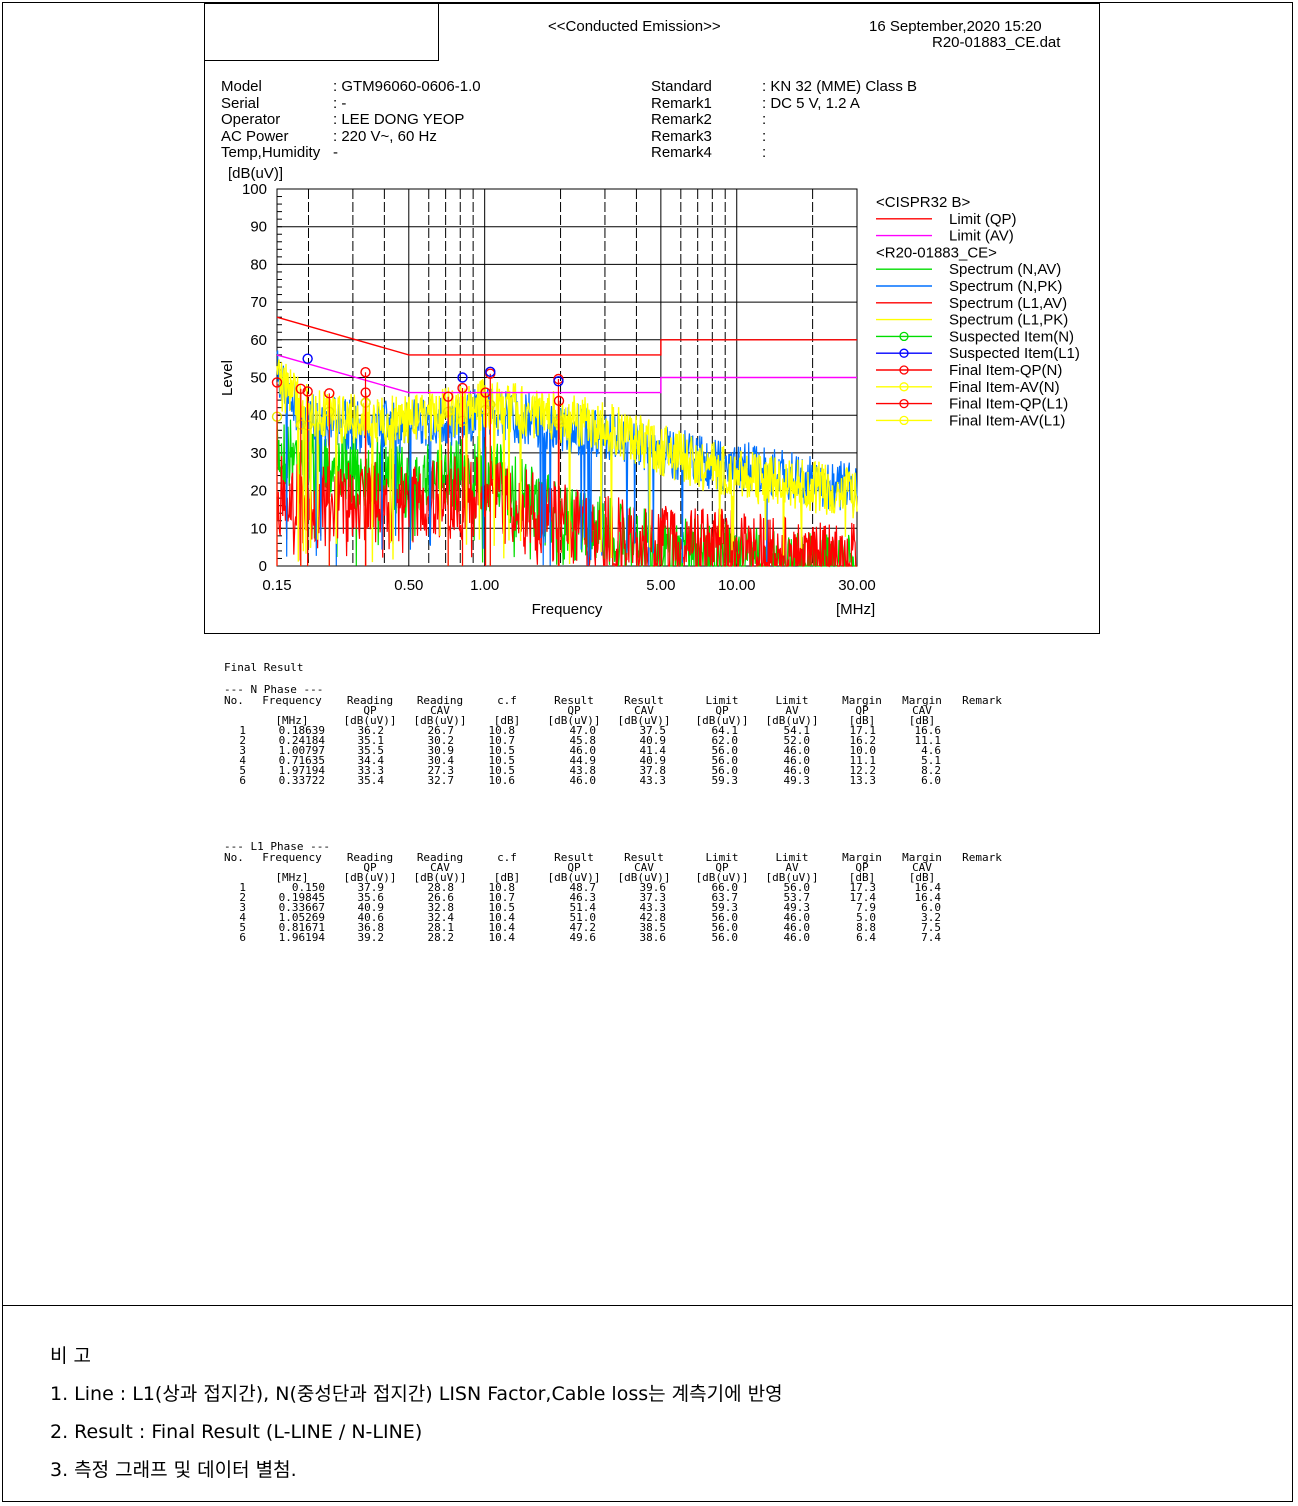 The width and height of the screenshot is (1298, 1506). What do you see at coordinates (574, 877) in the screenshot?
I see `phase-1-col-unit-5: [dB(uV)]` at bounding box center [574, 877].